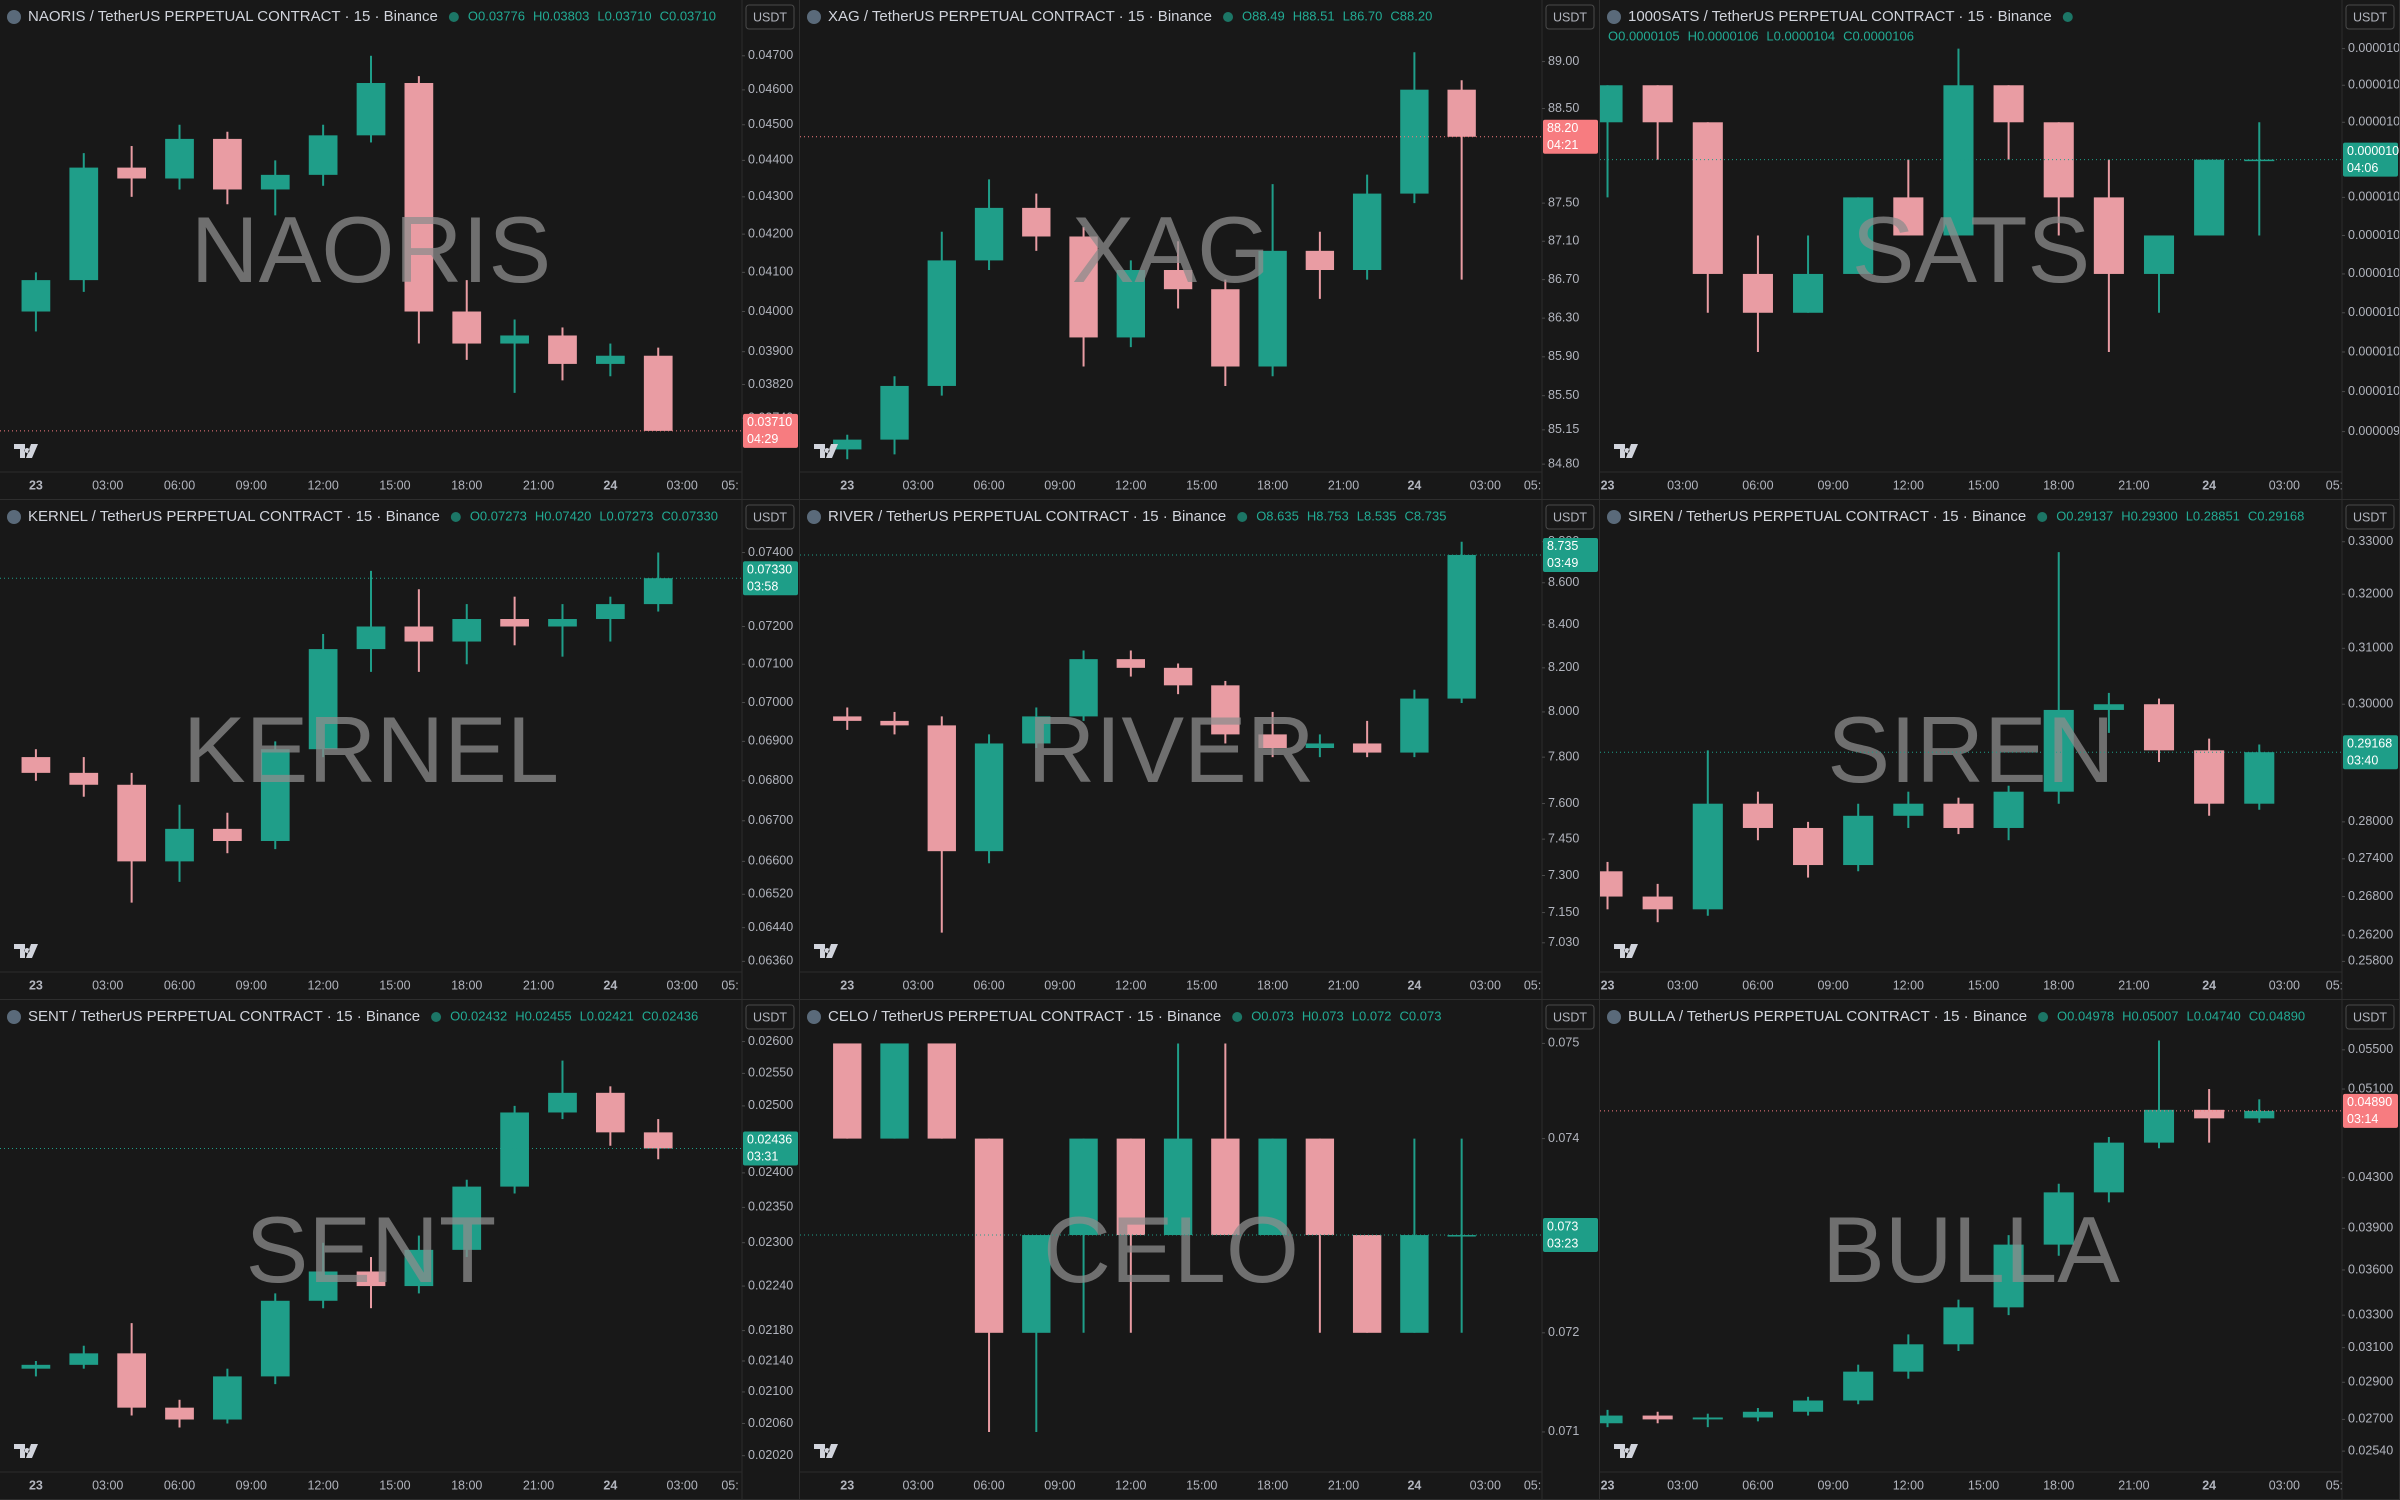 The width and height of the screenshot is (2400, 1500). What do you see at coordinates (1421, 1015) in the screenshot?
I see `ohlc-legend: C0.073` at bounding box center [1421, 1015].